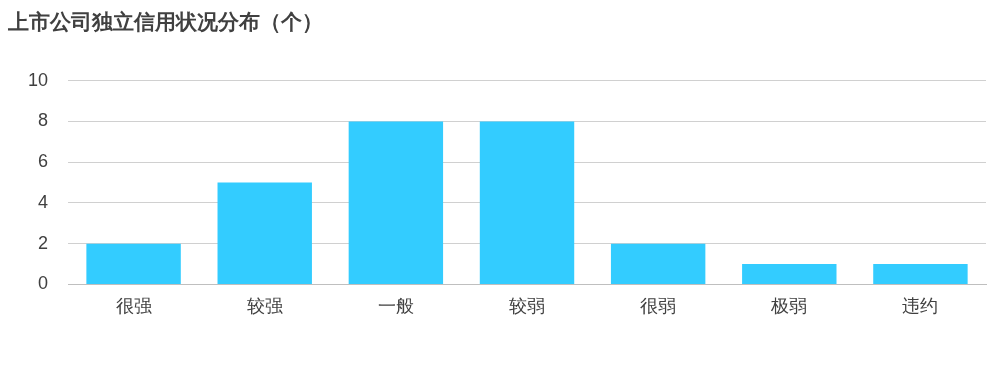 This screenshot has height=382, width=1007. I want to click on y-tick-label: 2, so click(43, 242).